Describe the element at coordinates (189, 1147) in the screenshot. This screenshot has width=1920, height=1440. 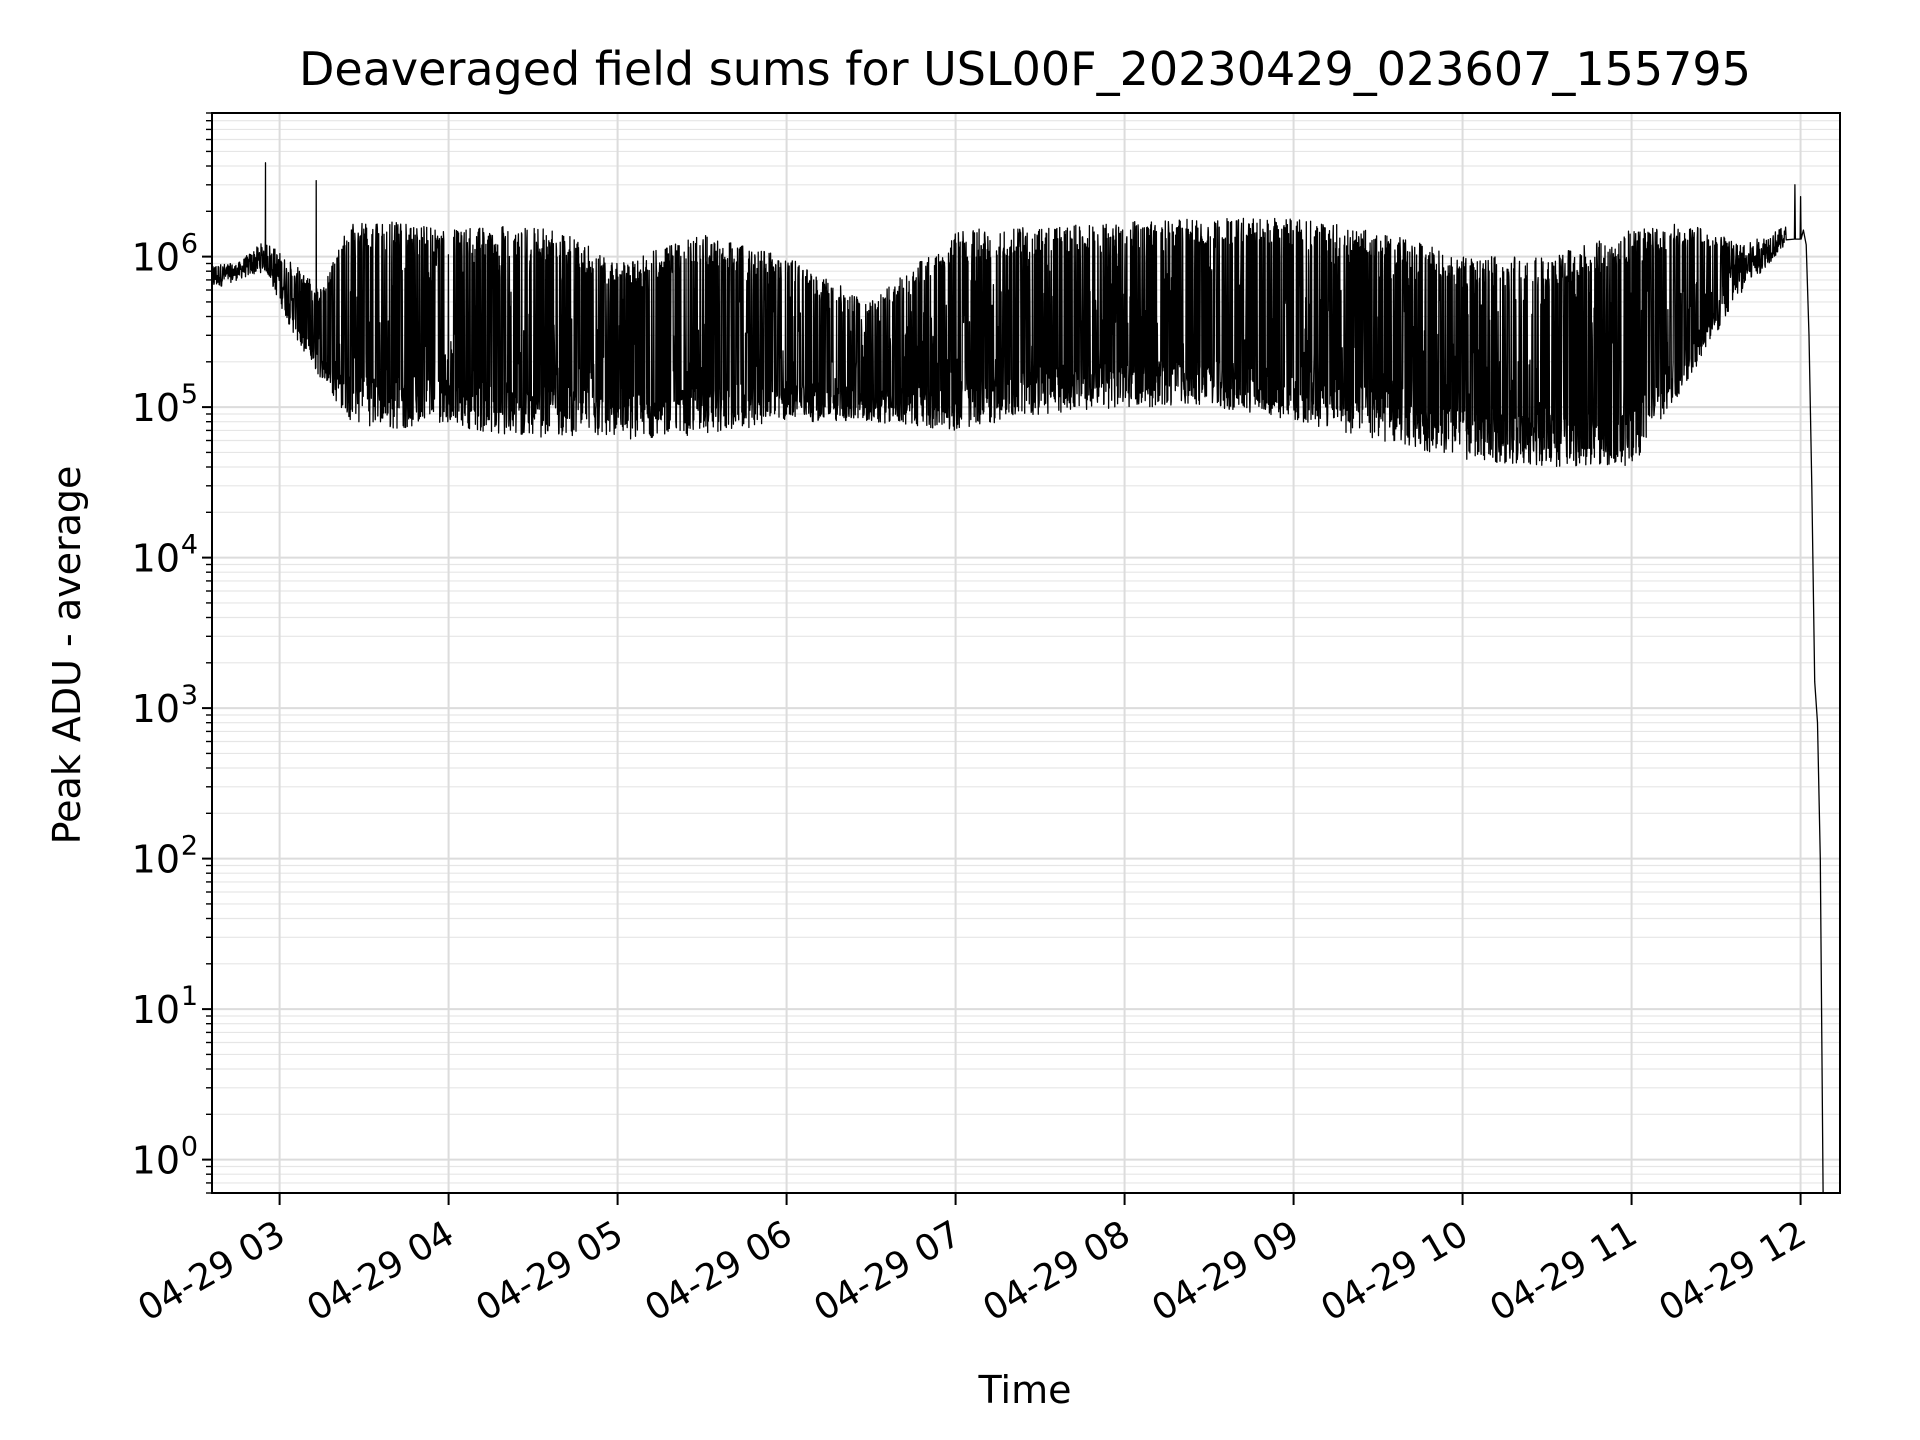
I see `y-tick-exponent: 0` at that location.